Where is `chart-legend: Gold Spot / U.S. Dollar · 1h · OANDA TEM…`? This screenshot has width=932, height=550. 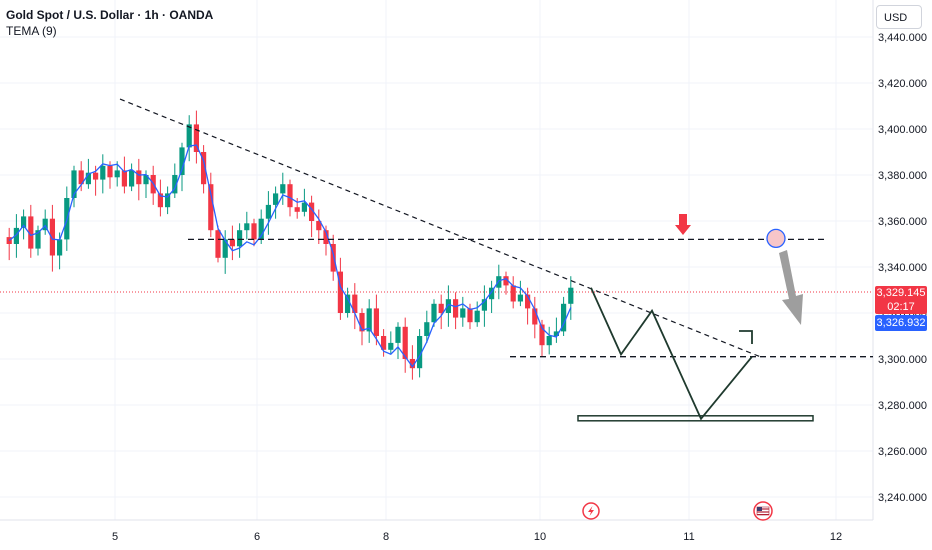
chart-legend: Gold Spot / U.S. Dollar · 1h · OANDA TEM… is located at coordinates (109, 23).